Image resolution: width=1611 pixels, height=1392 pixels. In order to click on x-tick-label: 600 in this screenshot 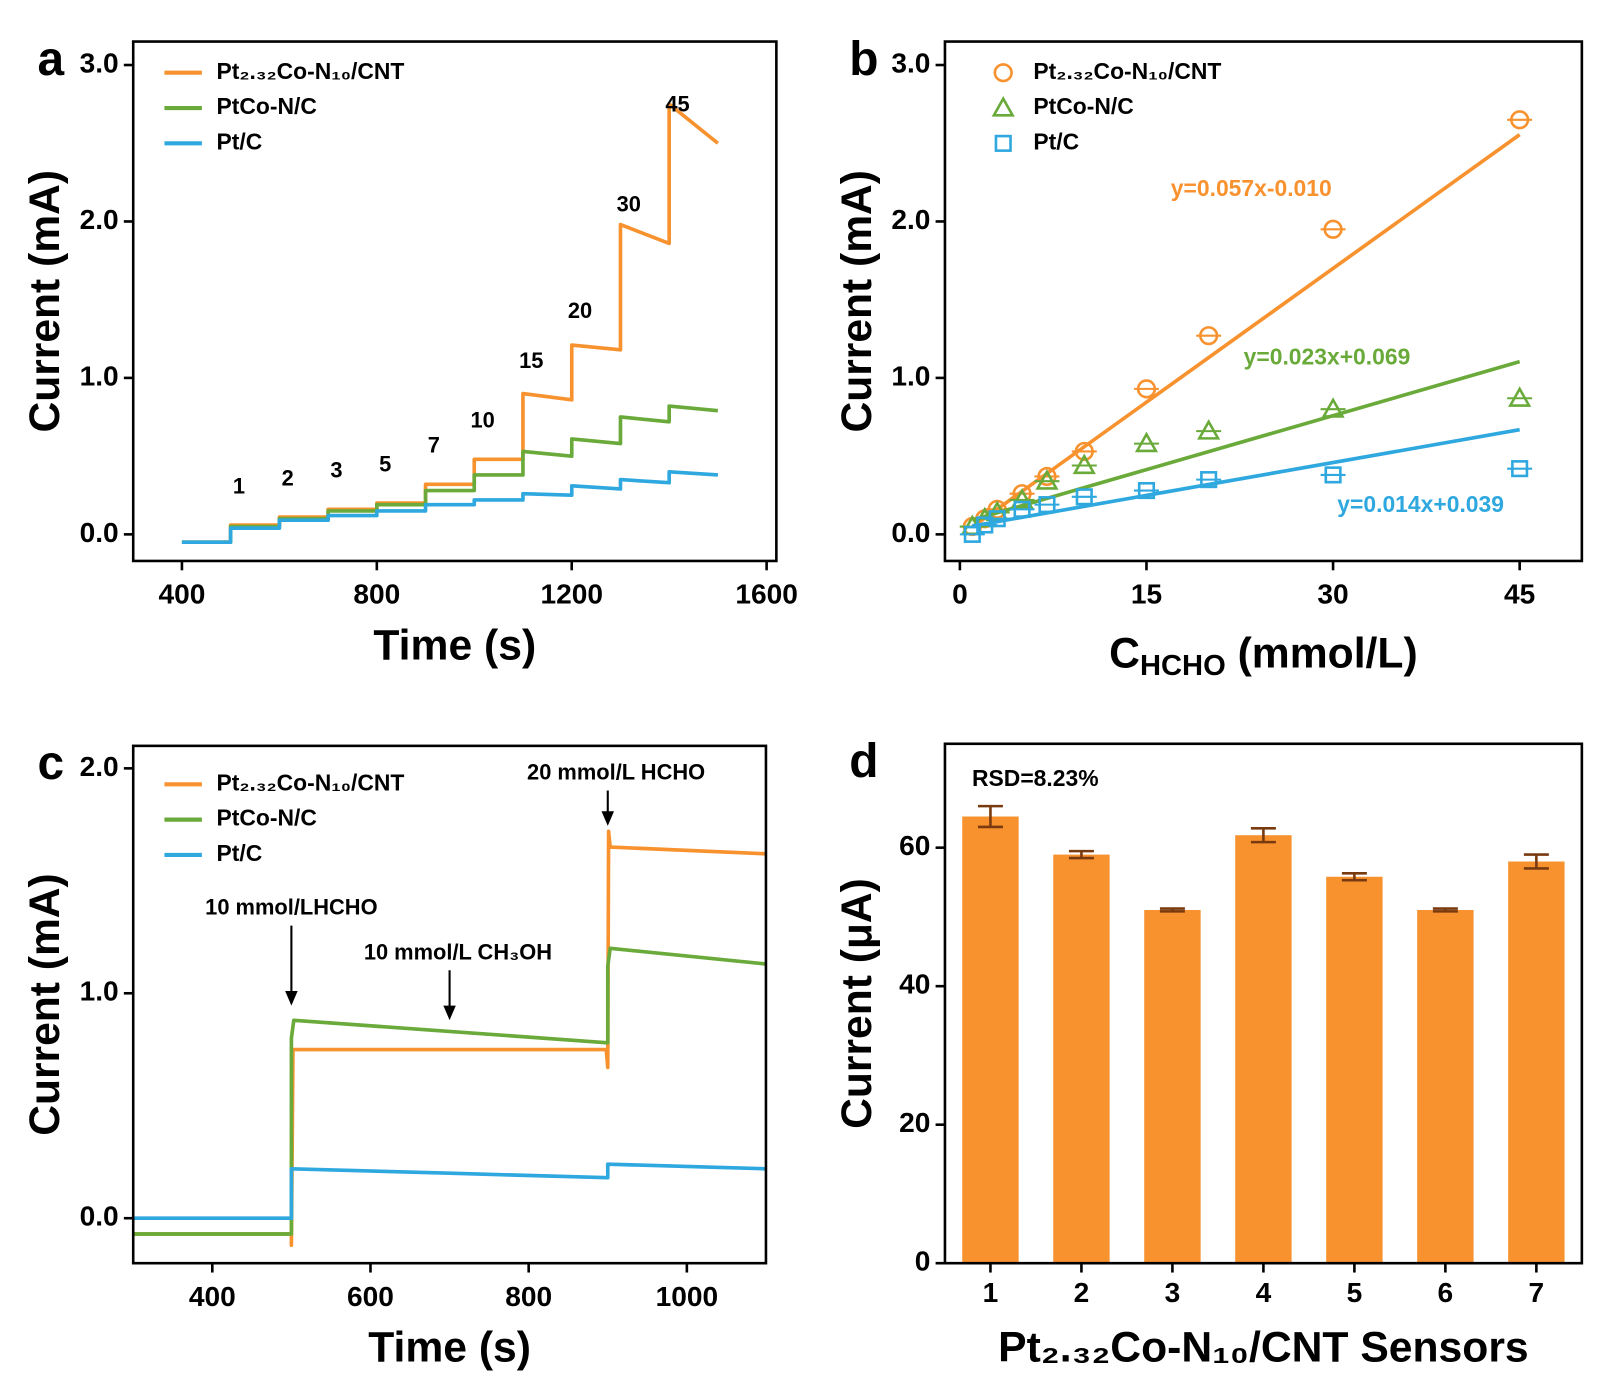, I will do `click(370, 1296)`.